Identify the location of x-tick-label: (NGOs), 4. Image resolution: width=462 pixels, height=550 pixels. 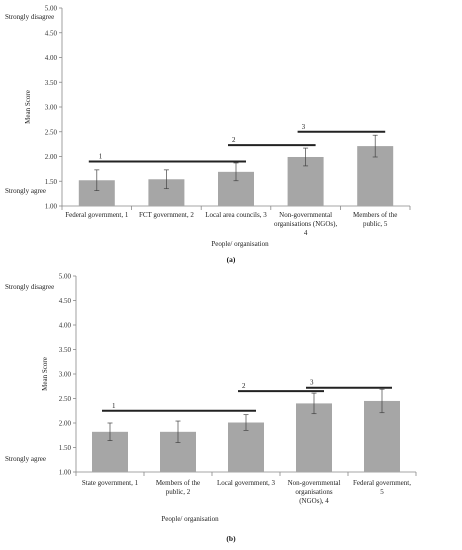
(314, 501).